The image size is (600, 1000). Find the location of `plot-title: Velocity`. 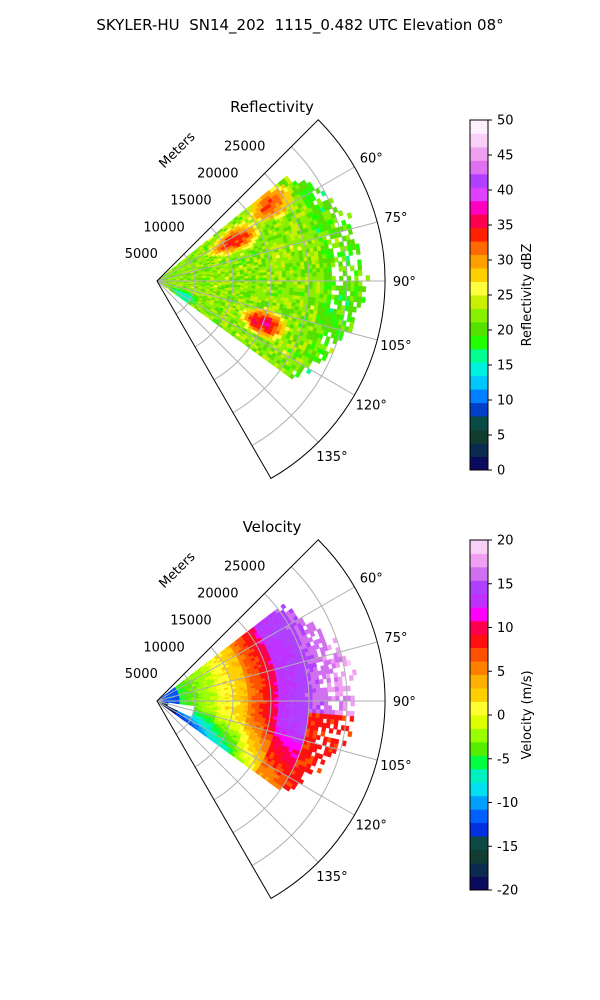

plot-title: Velocity is located at coordinates (272, 527).